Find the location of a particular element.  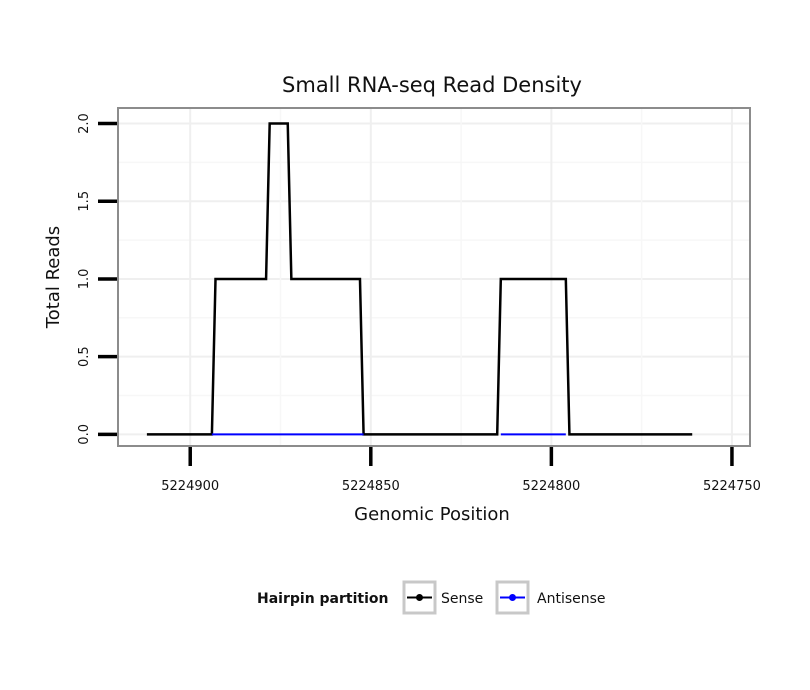

y-tick-label: 2.0 is located at coordinates (84, 123).